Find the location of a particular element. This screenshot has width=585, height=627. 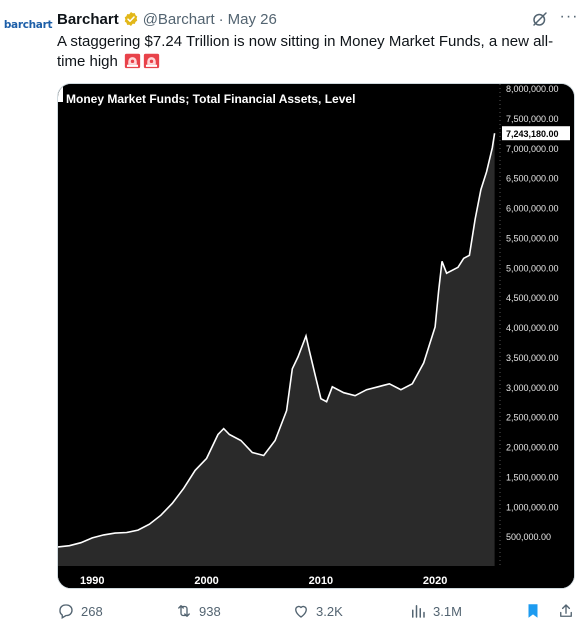

y-tick-label: 2,500,000.00 is located at coordinates (532, 418).